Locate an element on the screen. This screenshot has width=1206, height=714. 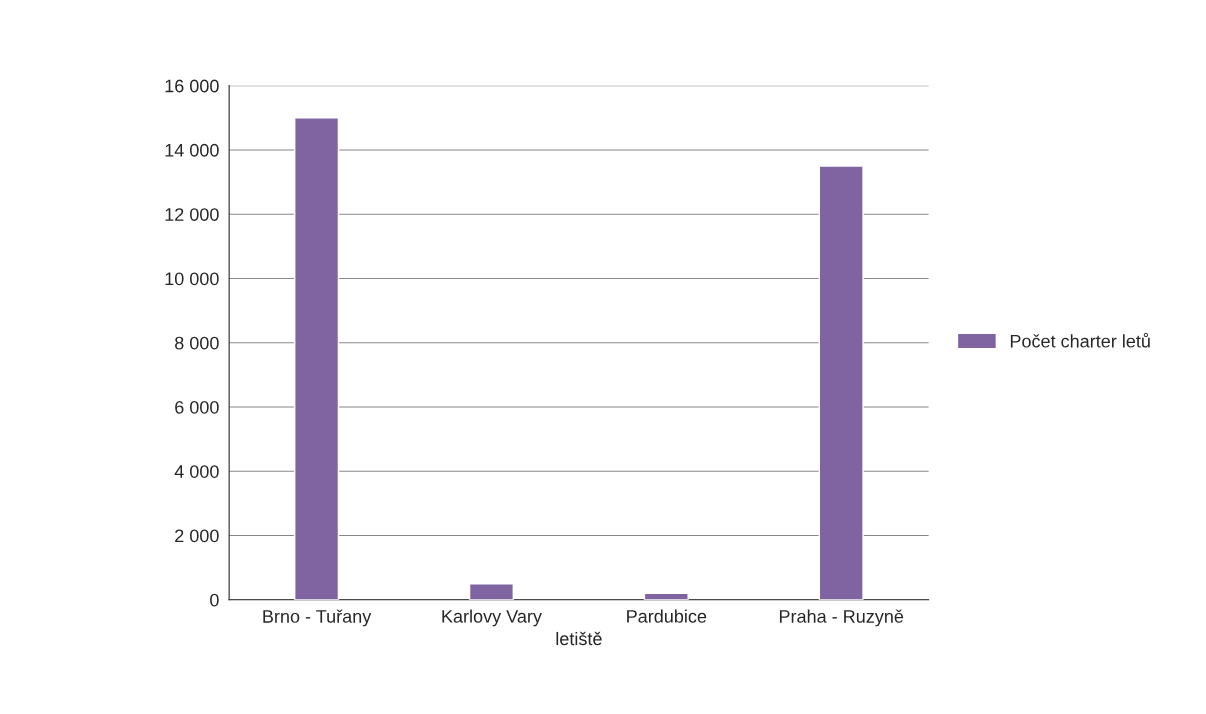
y-tick-label: 10 000 is located at coordinates (192, 279).